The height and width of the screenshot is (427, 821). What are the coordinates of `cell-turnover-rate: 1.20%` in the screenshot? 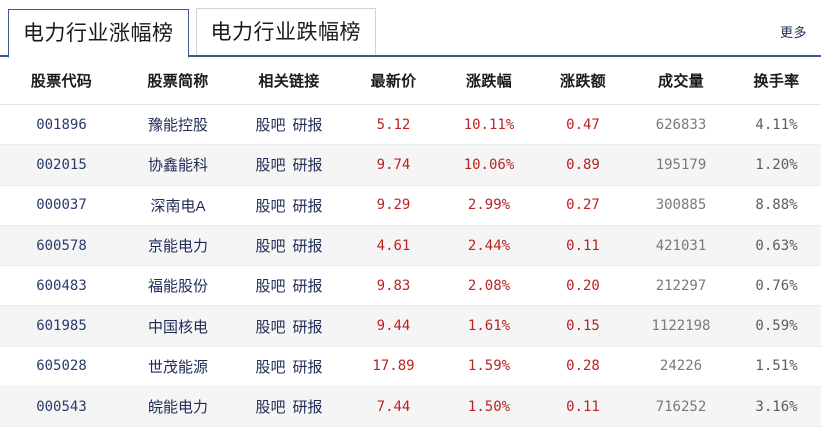 It's located at (776, 165).